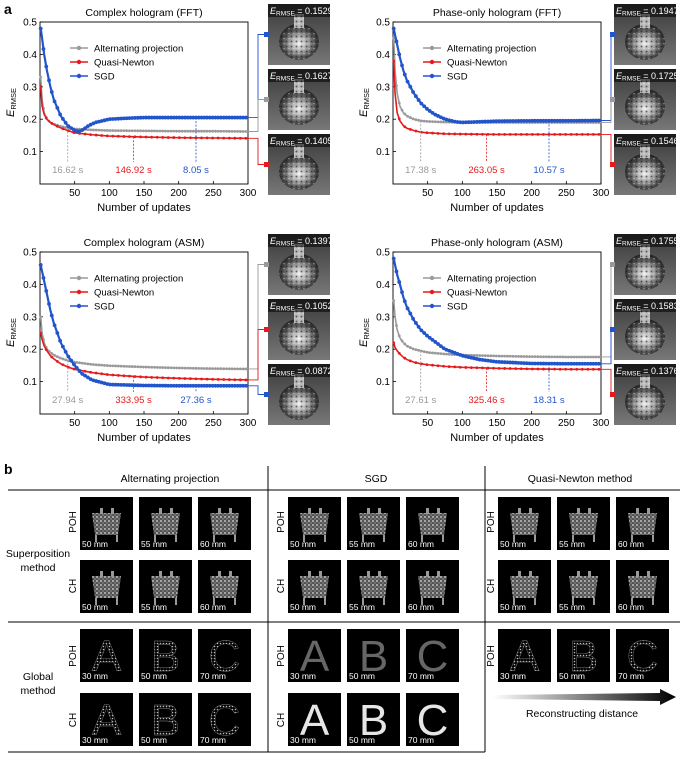 The image size is (685, 761). What do you see at coordinates (95, 740) in the screenshot?
I see `distance-label: 30 mm` at bounding box center [95, 740].